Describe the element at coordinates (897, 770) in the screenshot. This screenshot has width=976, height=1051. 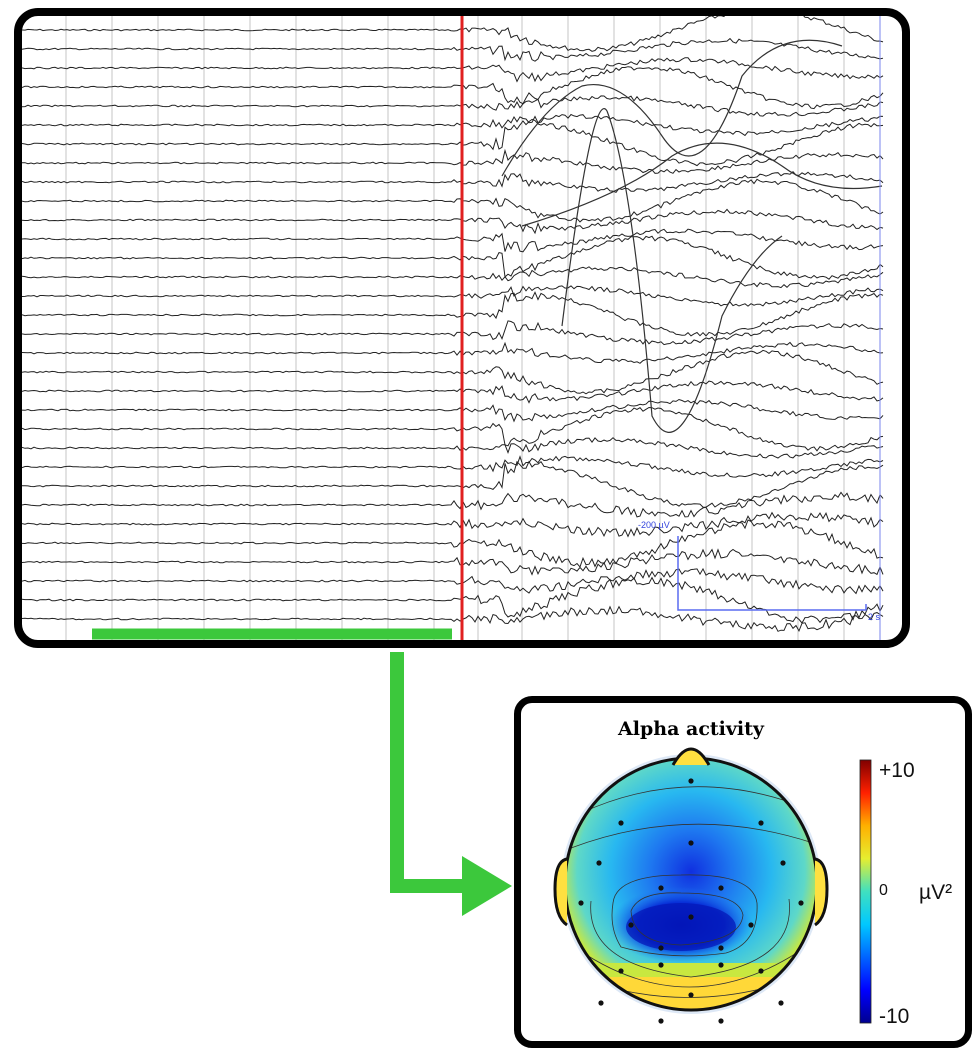
I see `colorbar-max-label: +10` at that location.